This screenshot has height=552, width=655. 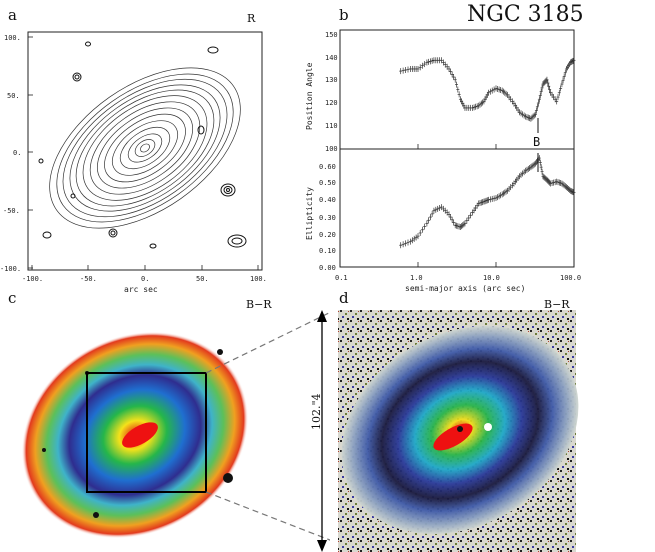 I want to click on panel-a-letter: a, so click(x=12, y=15).